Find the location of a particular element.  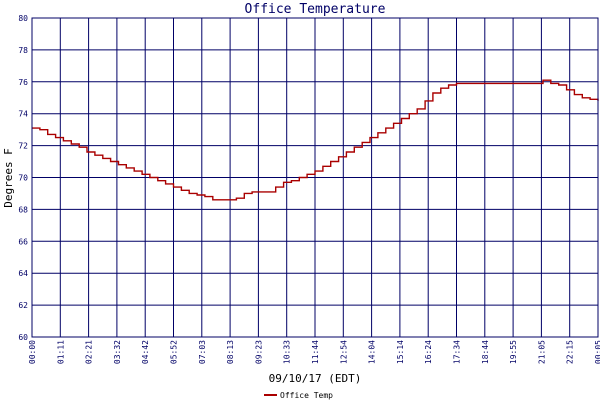

y-tick-label: 70 is located at coordinates (23, 178).